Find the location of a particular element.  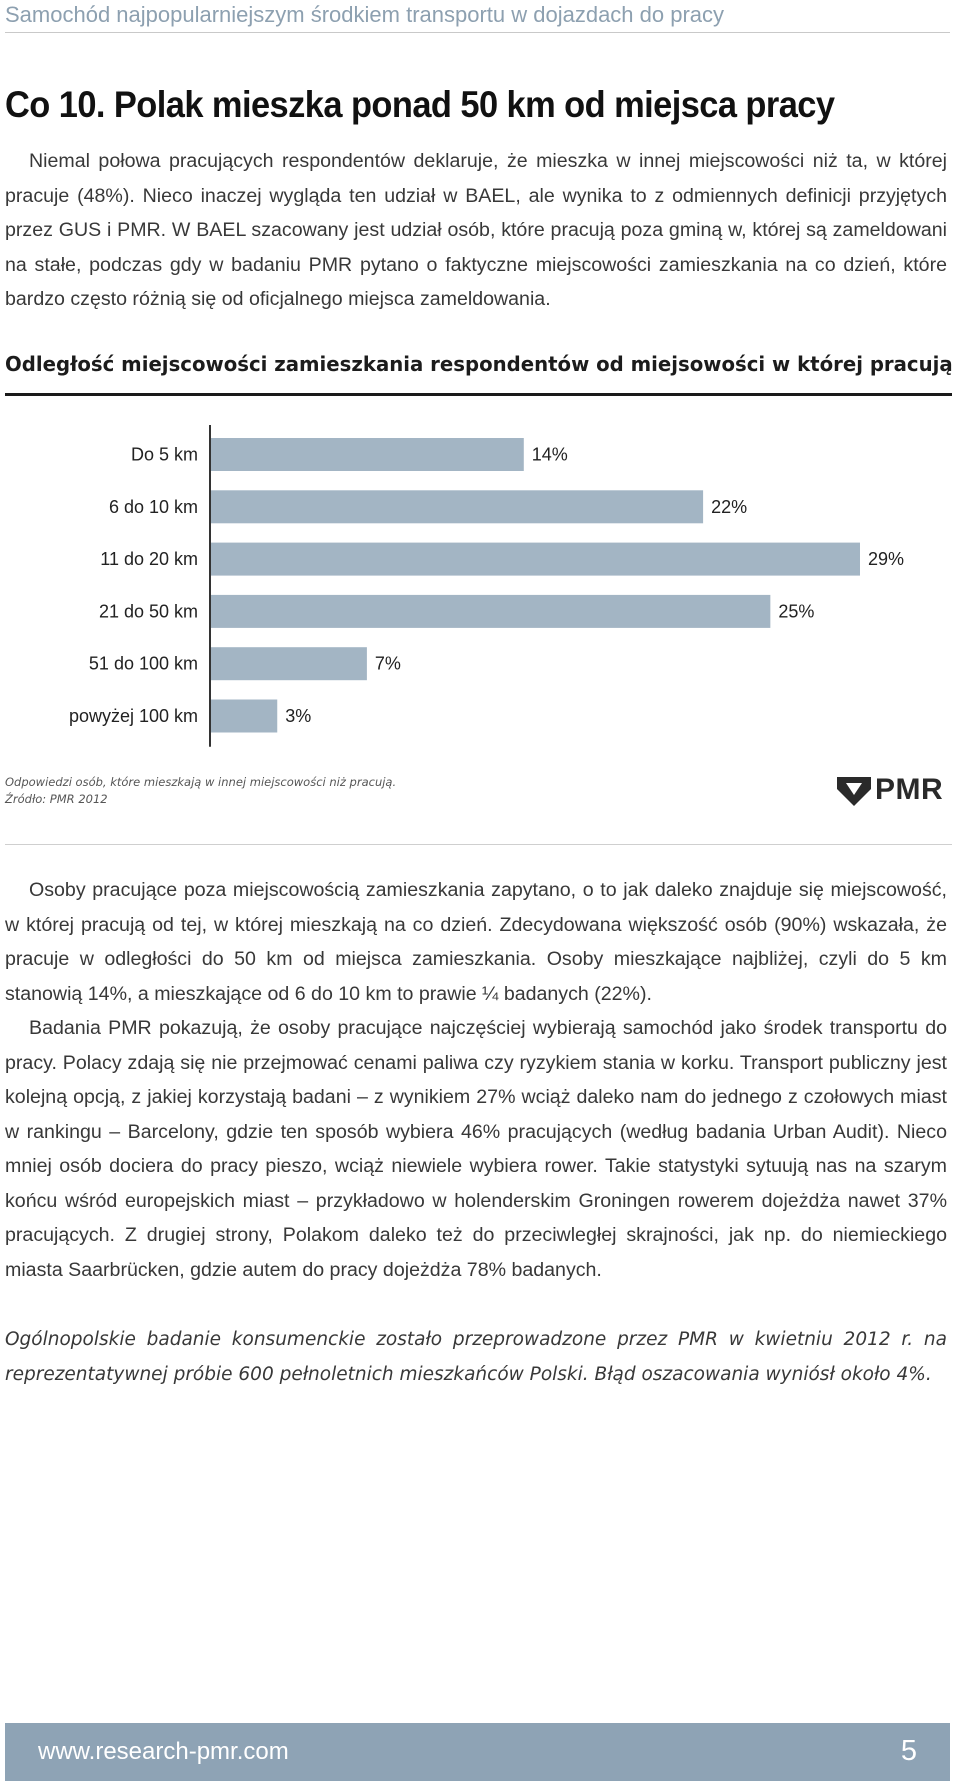

pmr-logo: PMR is located at coordinates (892, 790).